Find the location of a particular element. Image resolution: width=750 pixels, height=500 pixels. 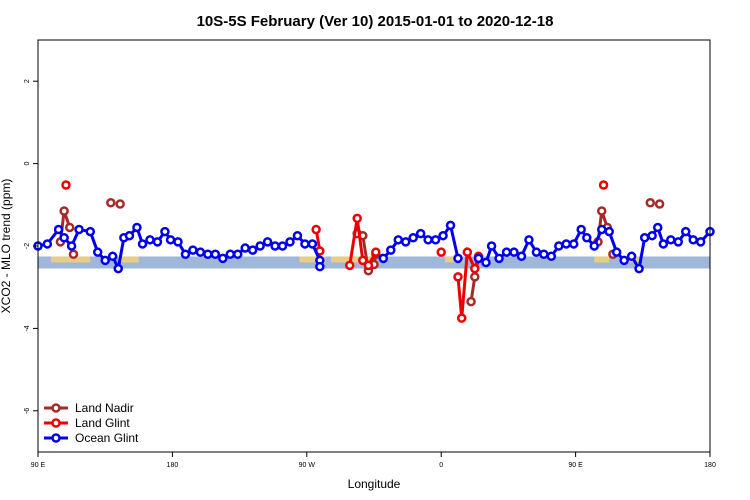

x-tick-label: 180 is located at coordinates (710, 465).